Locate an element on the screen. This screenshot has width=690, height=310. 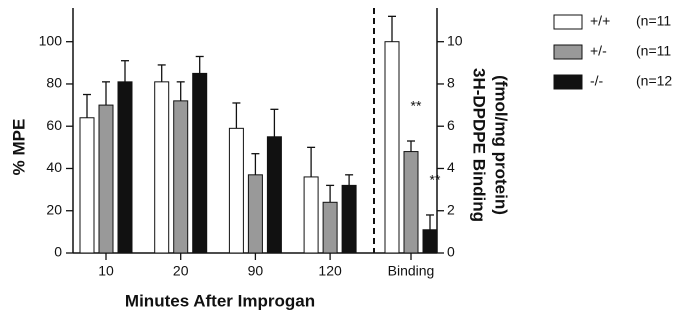
x-tick-label: 20 is located at coordinates (181, 271).